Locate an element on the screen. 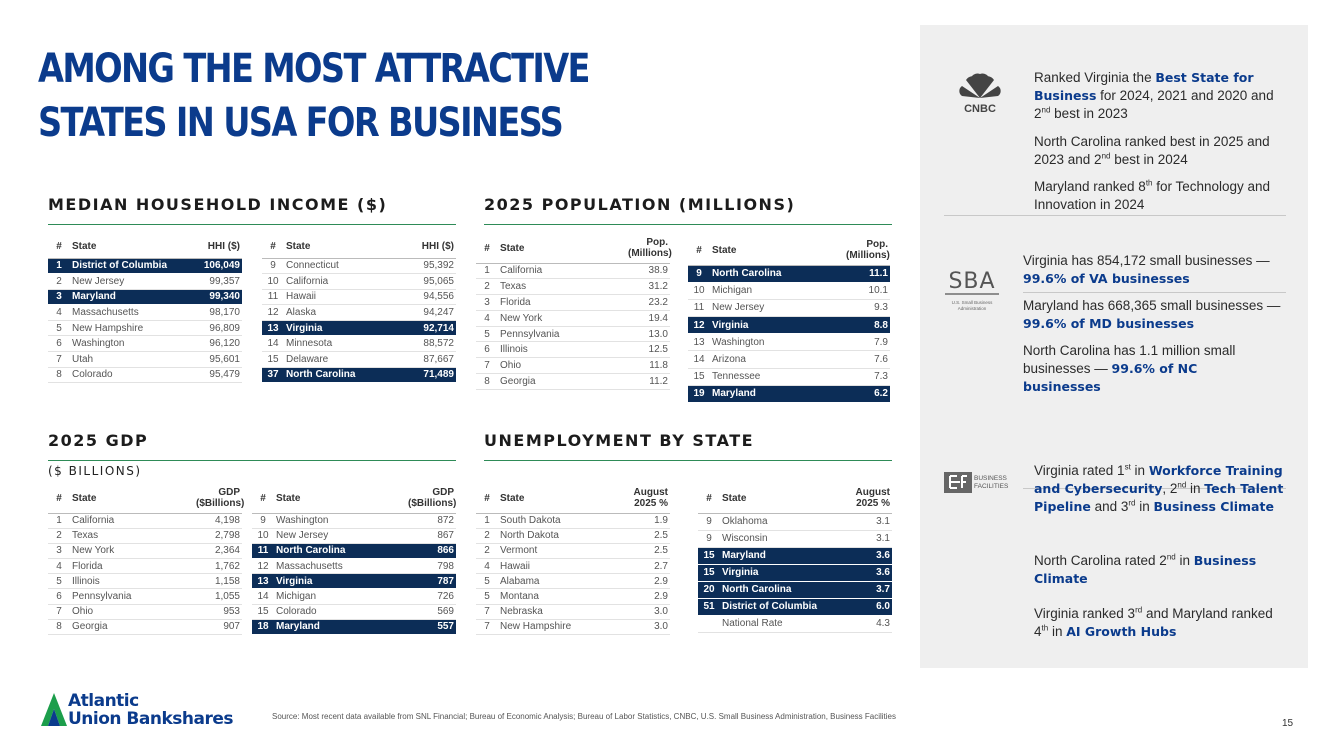 The height and width of the screenshot is (749, 1333). highlight-text: Best State for Business is located at coordinates (1144, 86).